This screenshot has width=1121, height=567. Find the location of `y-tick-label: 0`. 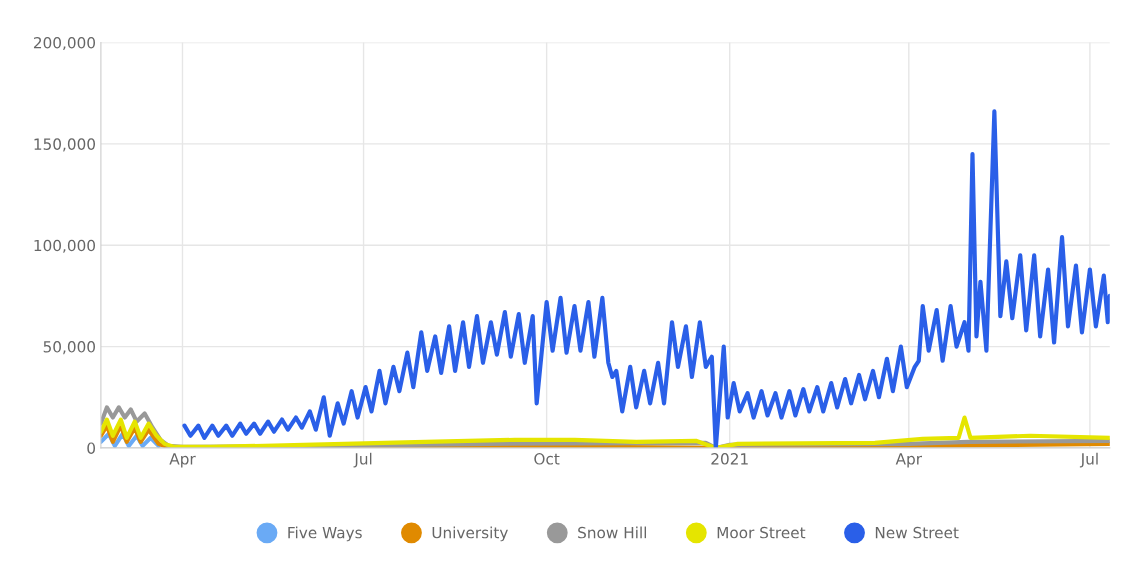

y-tick-label: 0 is located at coordinates (91, 448).